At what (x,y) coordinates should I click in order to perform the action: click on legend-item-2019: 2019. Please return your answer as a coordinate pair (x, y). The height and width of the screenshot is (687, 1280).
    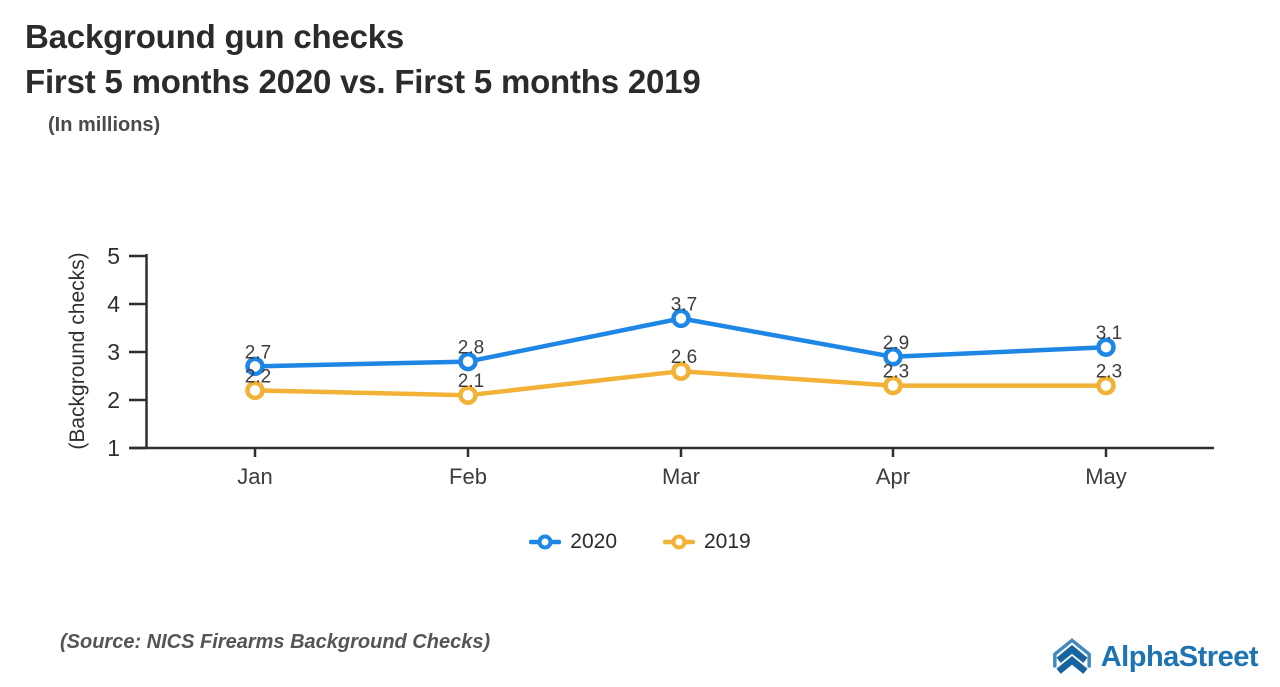
    Looking at the image, I should click on (707, 542).